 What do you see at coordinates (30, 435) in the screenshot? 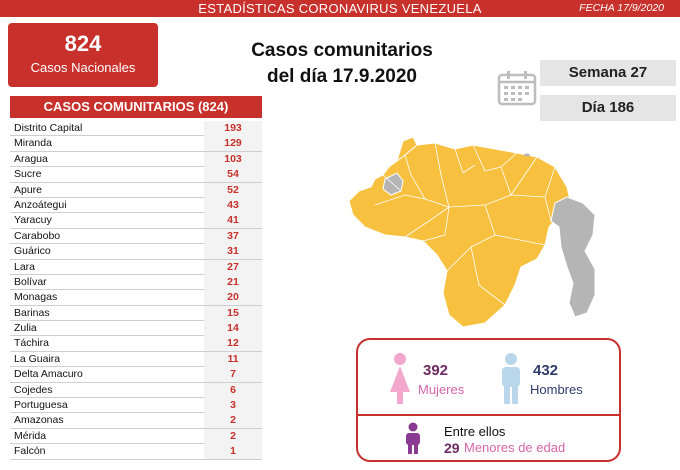
I see `state-name: Mérida` at bounding box center [30, 435].